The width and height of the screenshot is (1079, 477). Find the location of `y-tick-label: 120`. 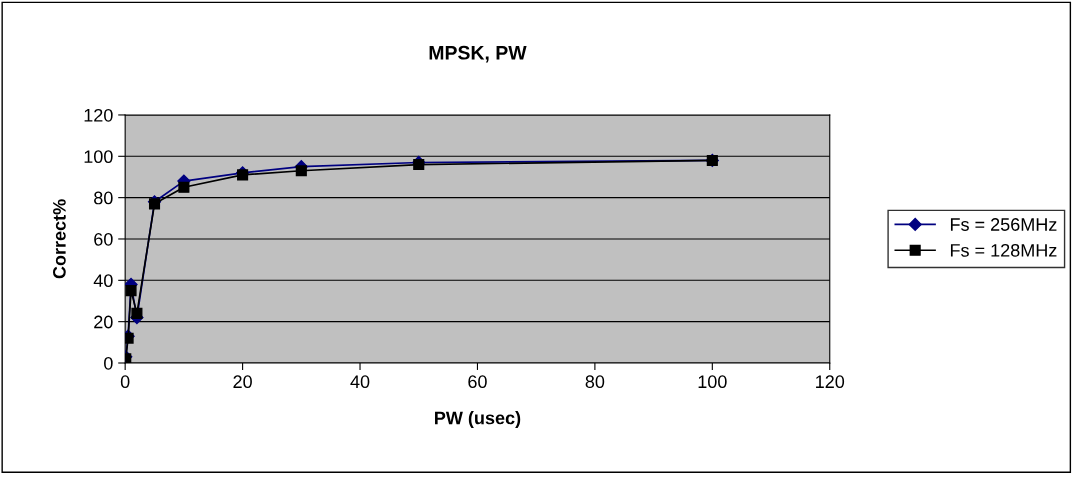

y-tick-label: 120 is located at coordinates (98, 115).